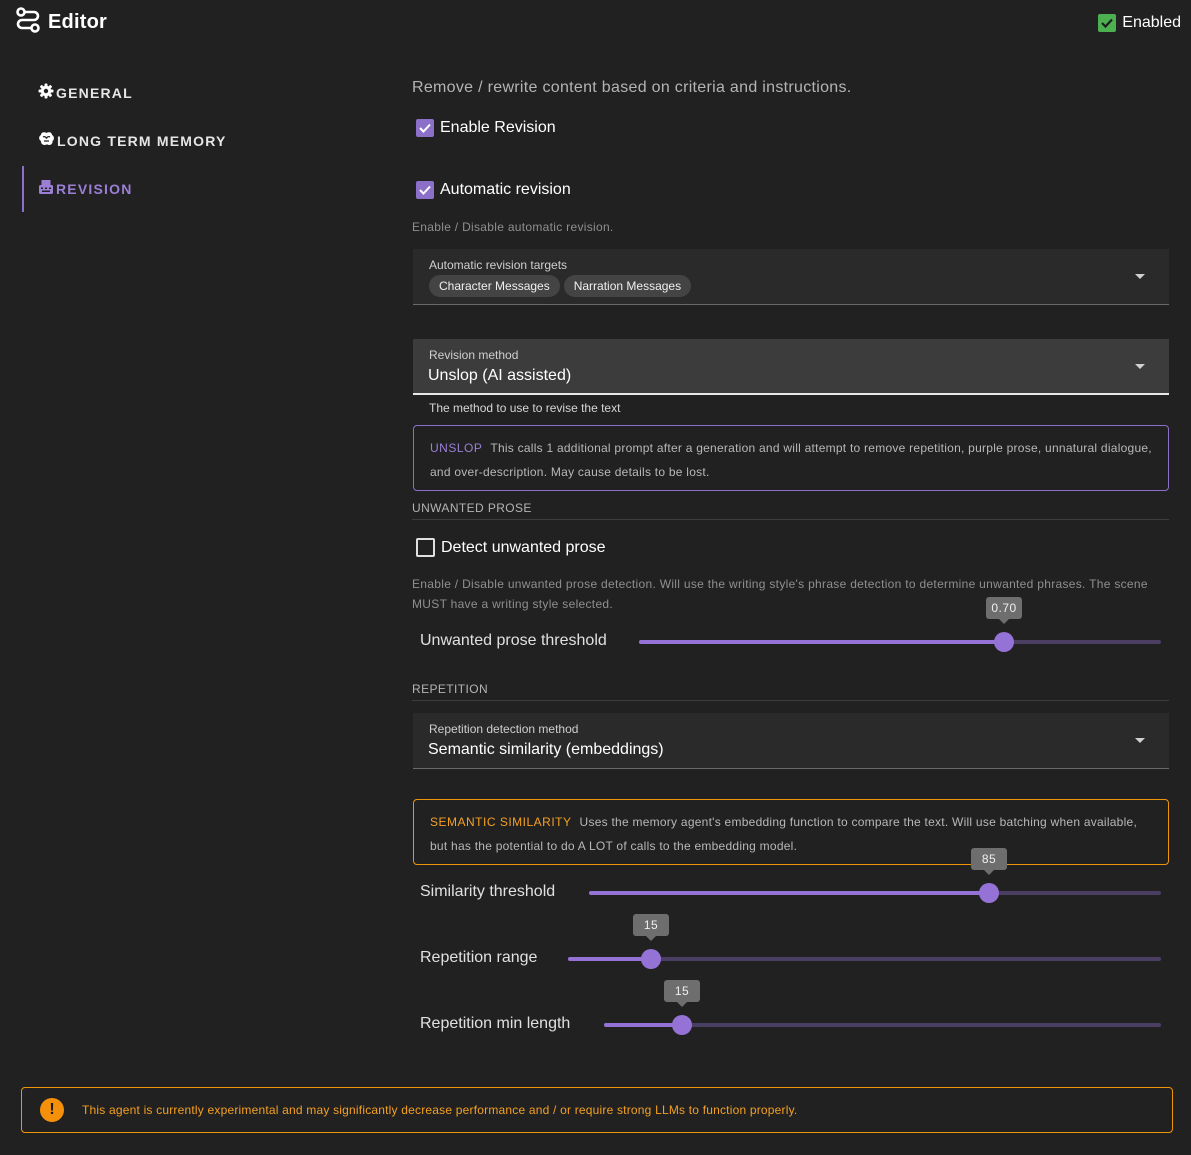 The width and height of the screenshot is (1191, 1155). What do you see at coordinates (498, 265) in the screenshot?
I see `field-label: Automatic revision targets` at bounding box center [498, 265].